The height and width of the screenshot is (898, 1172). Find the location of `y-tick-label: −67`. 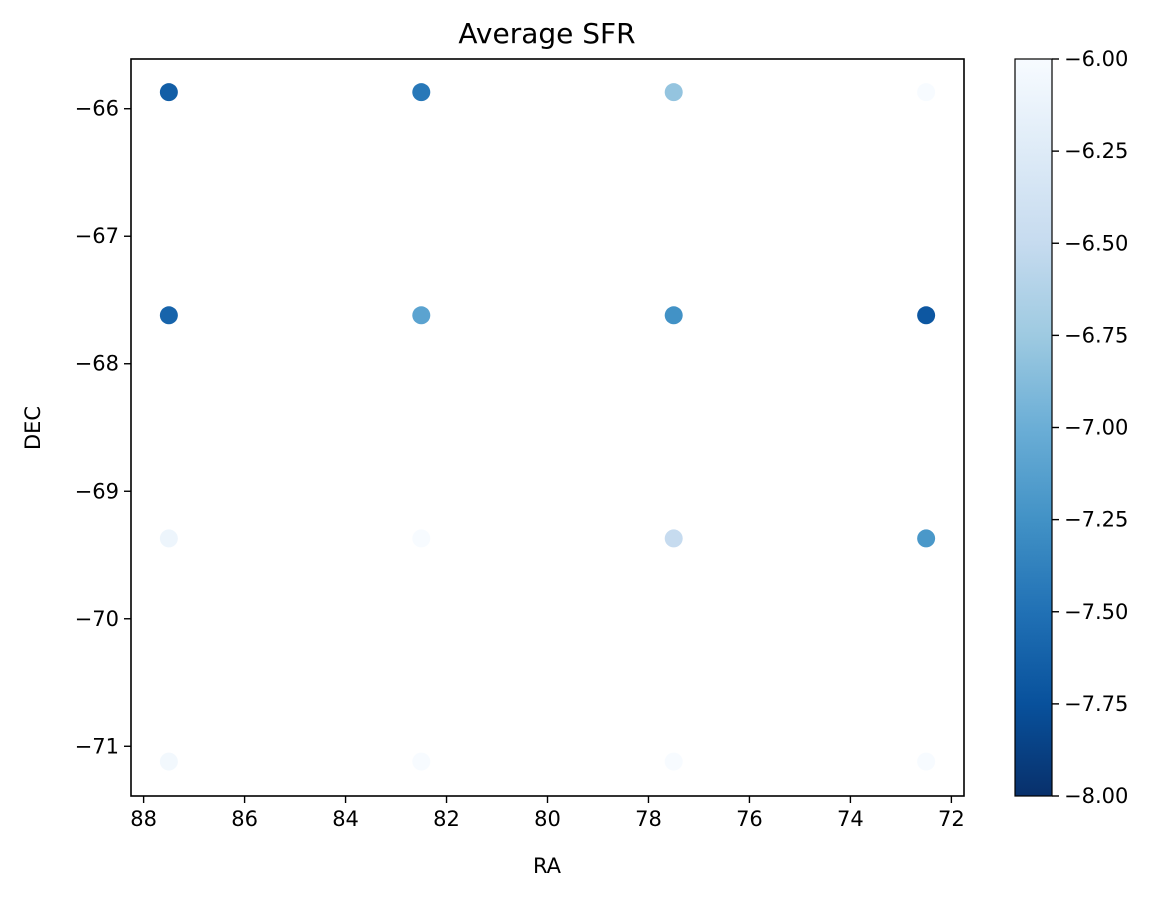

y-tick-label: −67 is located at coordinates (97, 236).